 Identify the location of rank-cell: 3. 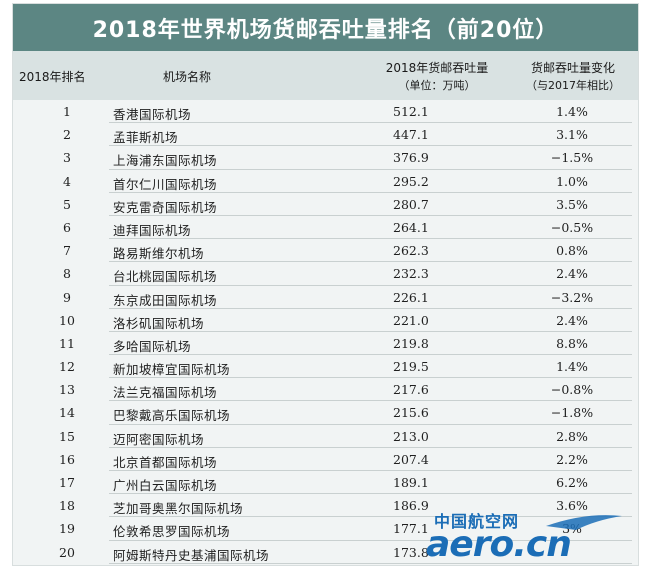
(67, 158).